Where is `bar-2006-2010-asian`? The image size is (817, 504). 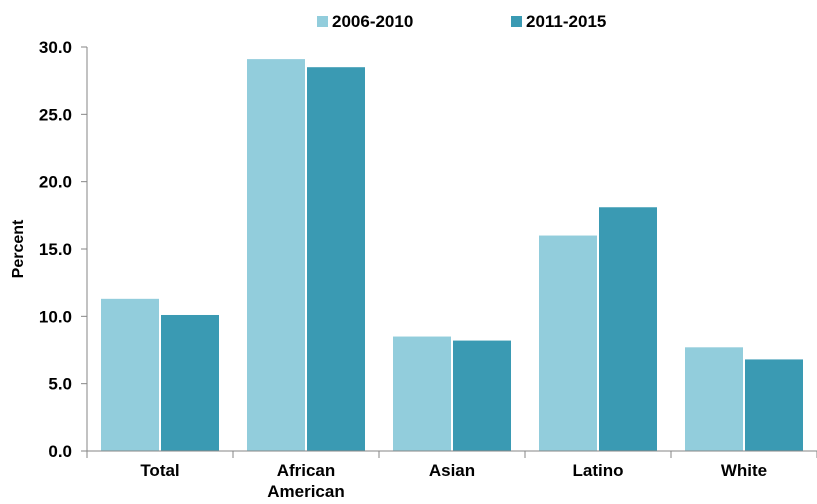 bar-2006-2010-asian is located at coordinates (422, 393).